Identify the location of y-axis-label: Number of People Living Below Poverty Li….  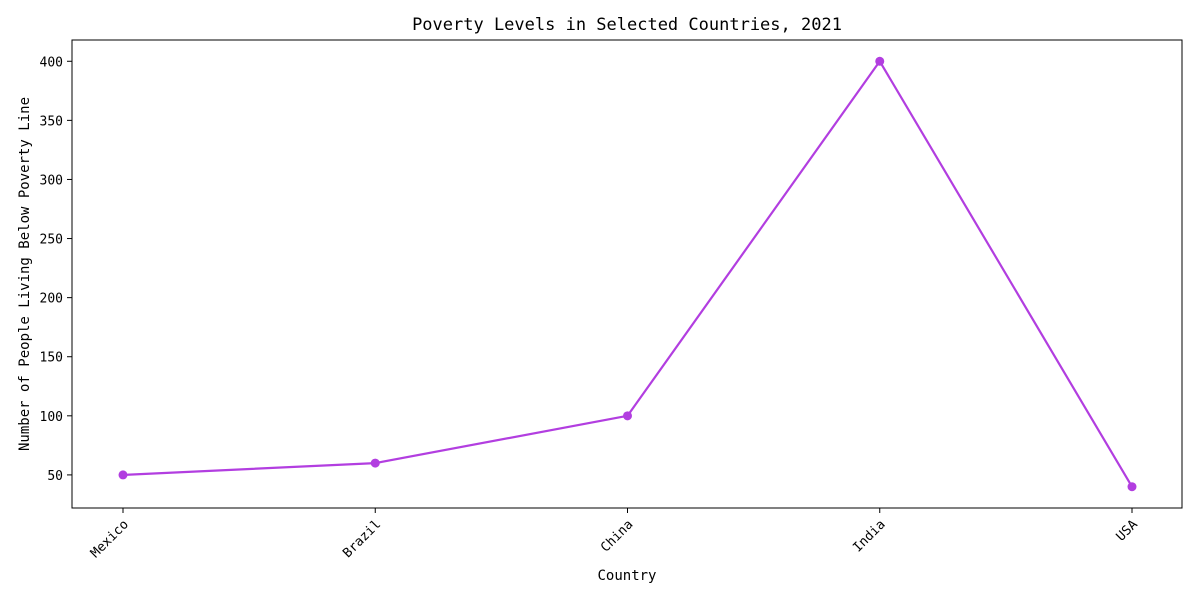
(25, 274).